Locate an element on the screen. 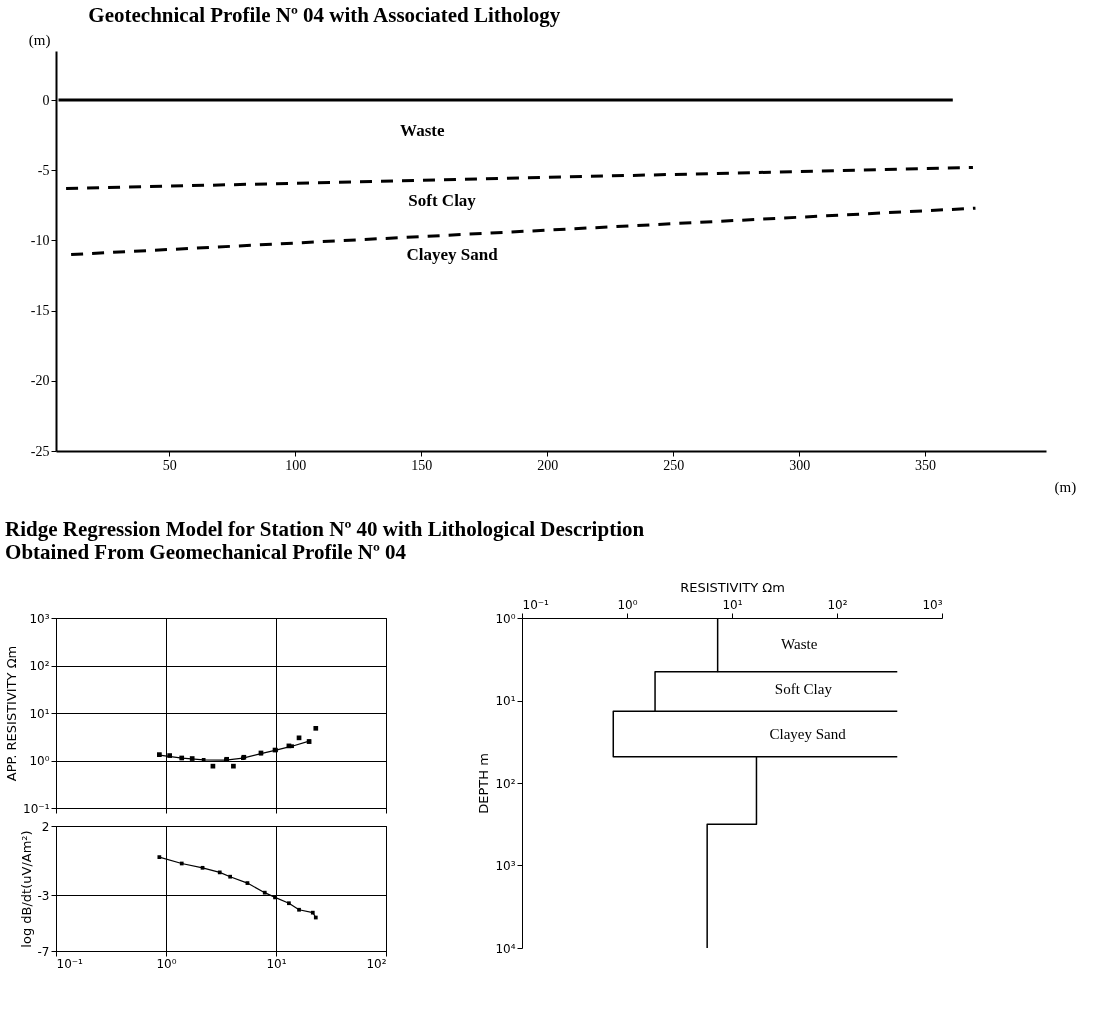 The image size is (1101, 1030). x-tick-label: 10³ is located at coordinates (932, 604).